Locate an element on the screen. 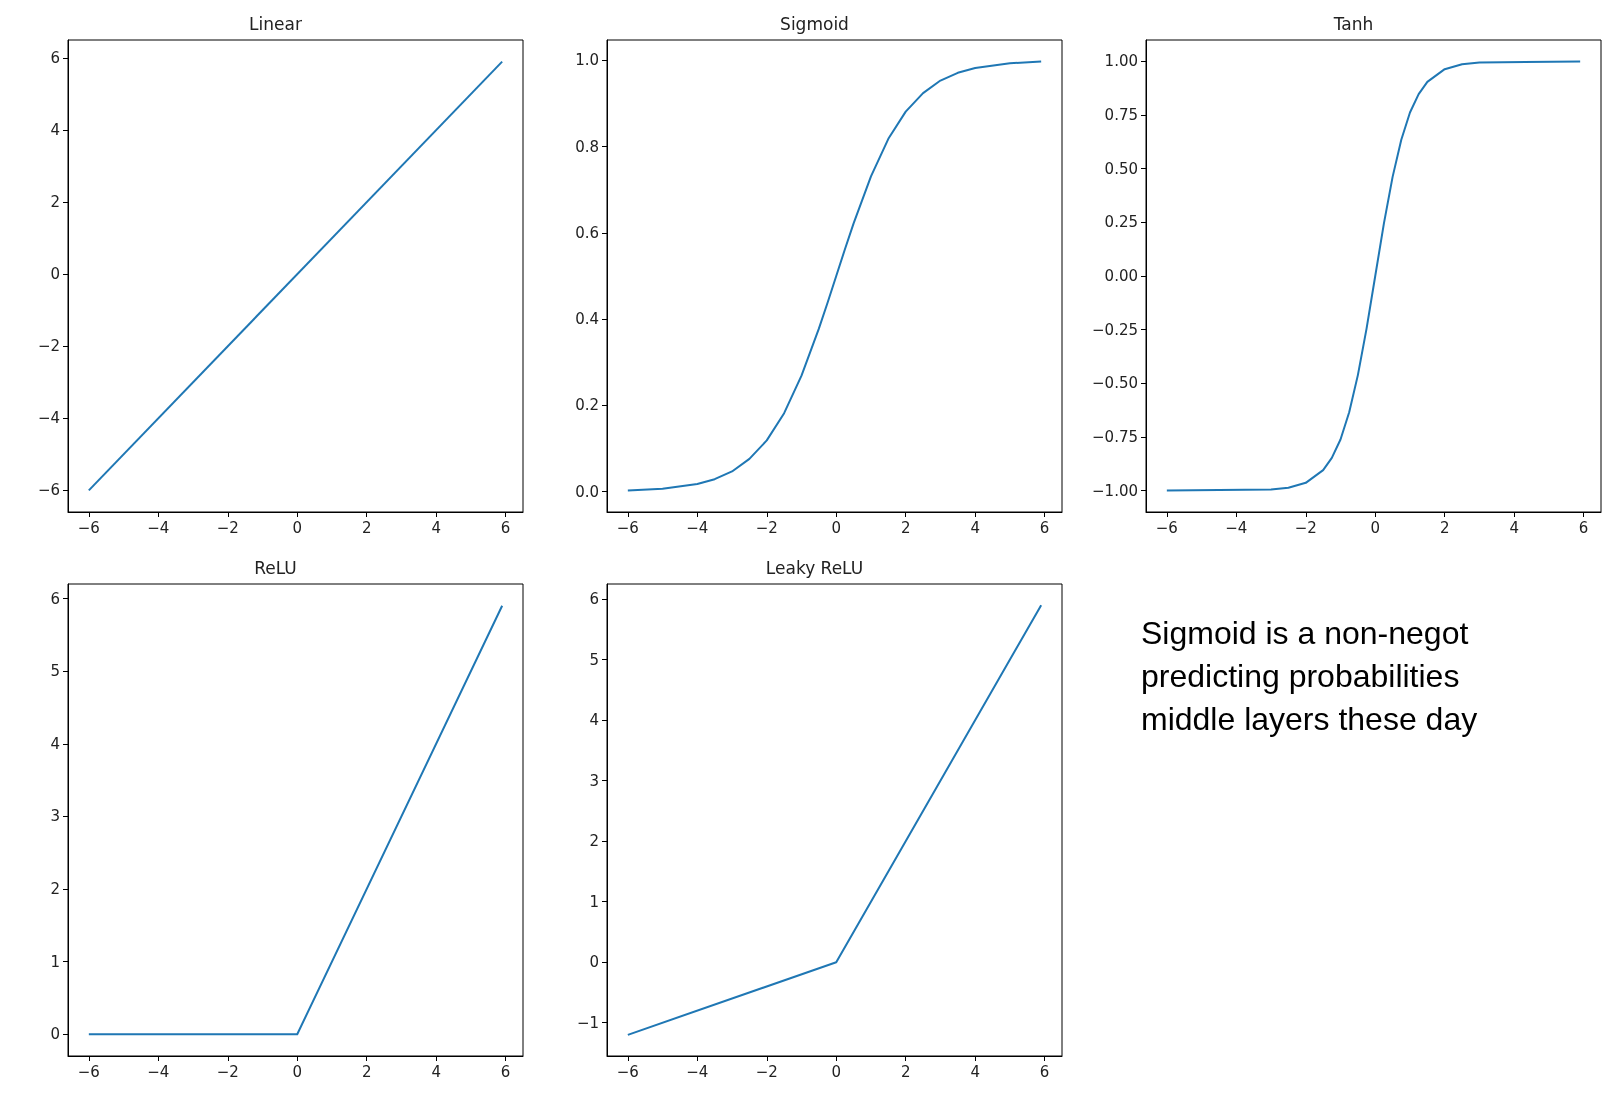 This screenshot has height=1097, width=1621. text: predicting probabilities is located at coordinates (1301, 676).